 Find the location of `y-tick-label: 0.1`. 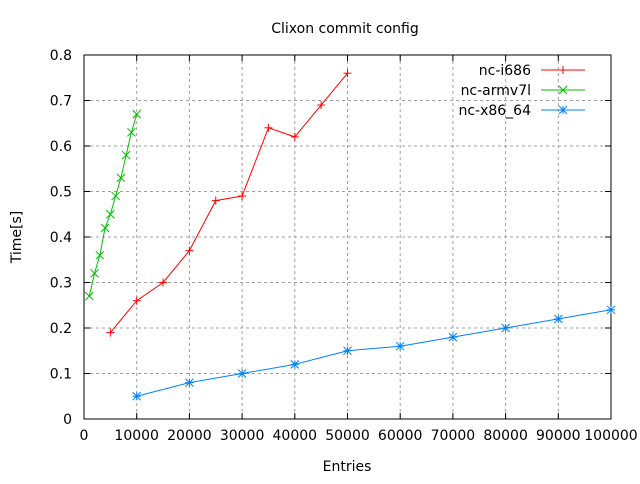

y-tick-label: 0.1 is located at coordinates (61, 375).